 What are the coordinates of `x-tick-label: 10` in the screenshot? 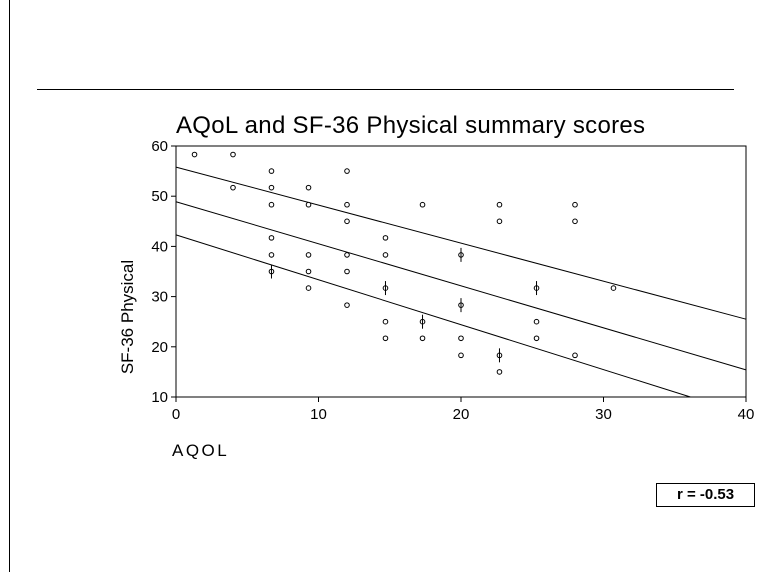 It's located at (318, 414).